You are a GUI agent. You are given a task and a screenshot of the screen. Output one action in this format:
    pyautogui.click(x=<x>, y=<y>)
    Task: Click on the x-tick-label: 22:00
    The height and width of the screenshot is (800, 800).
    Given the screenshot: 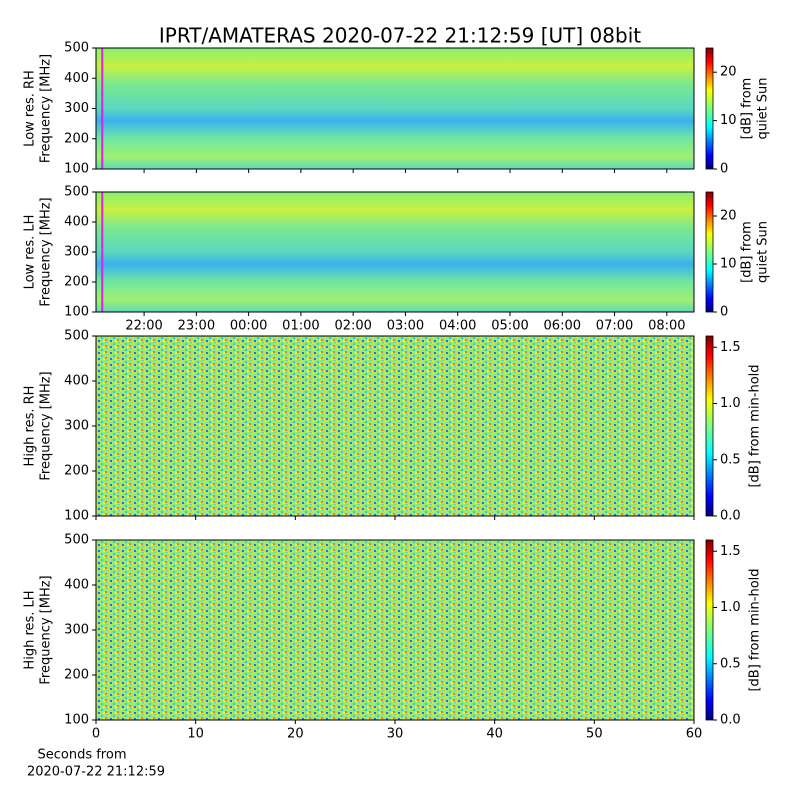 What is the action you would take?
    pyautogui.click(x=143, y=326)
    